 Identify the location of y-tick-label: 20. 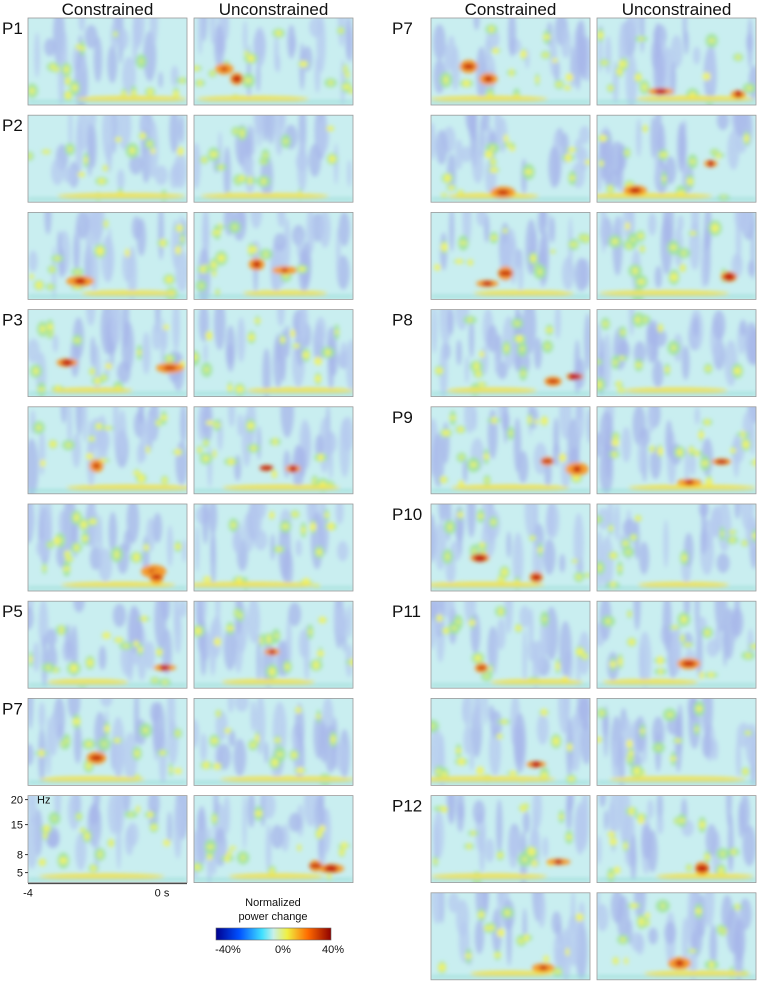
(17, 801).